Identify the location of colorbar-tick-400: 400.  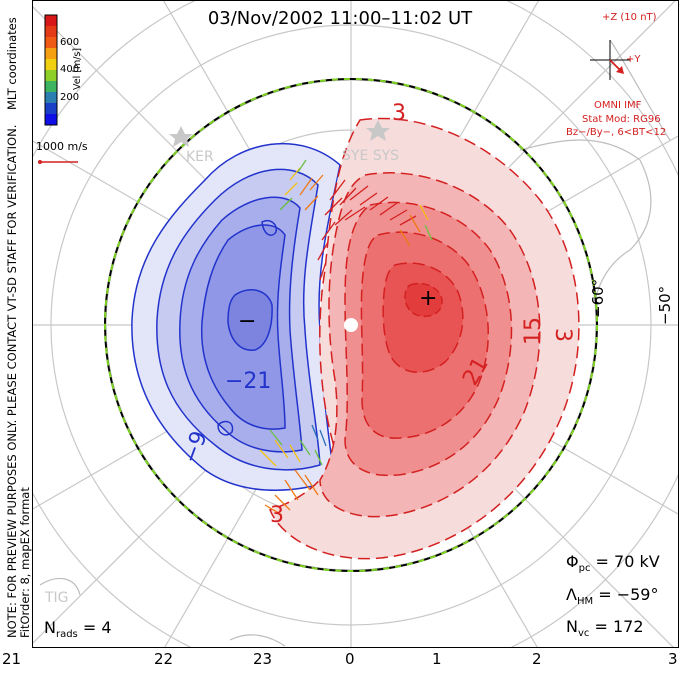
(70, 69).